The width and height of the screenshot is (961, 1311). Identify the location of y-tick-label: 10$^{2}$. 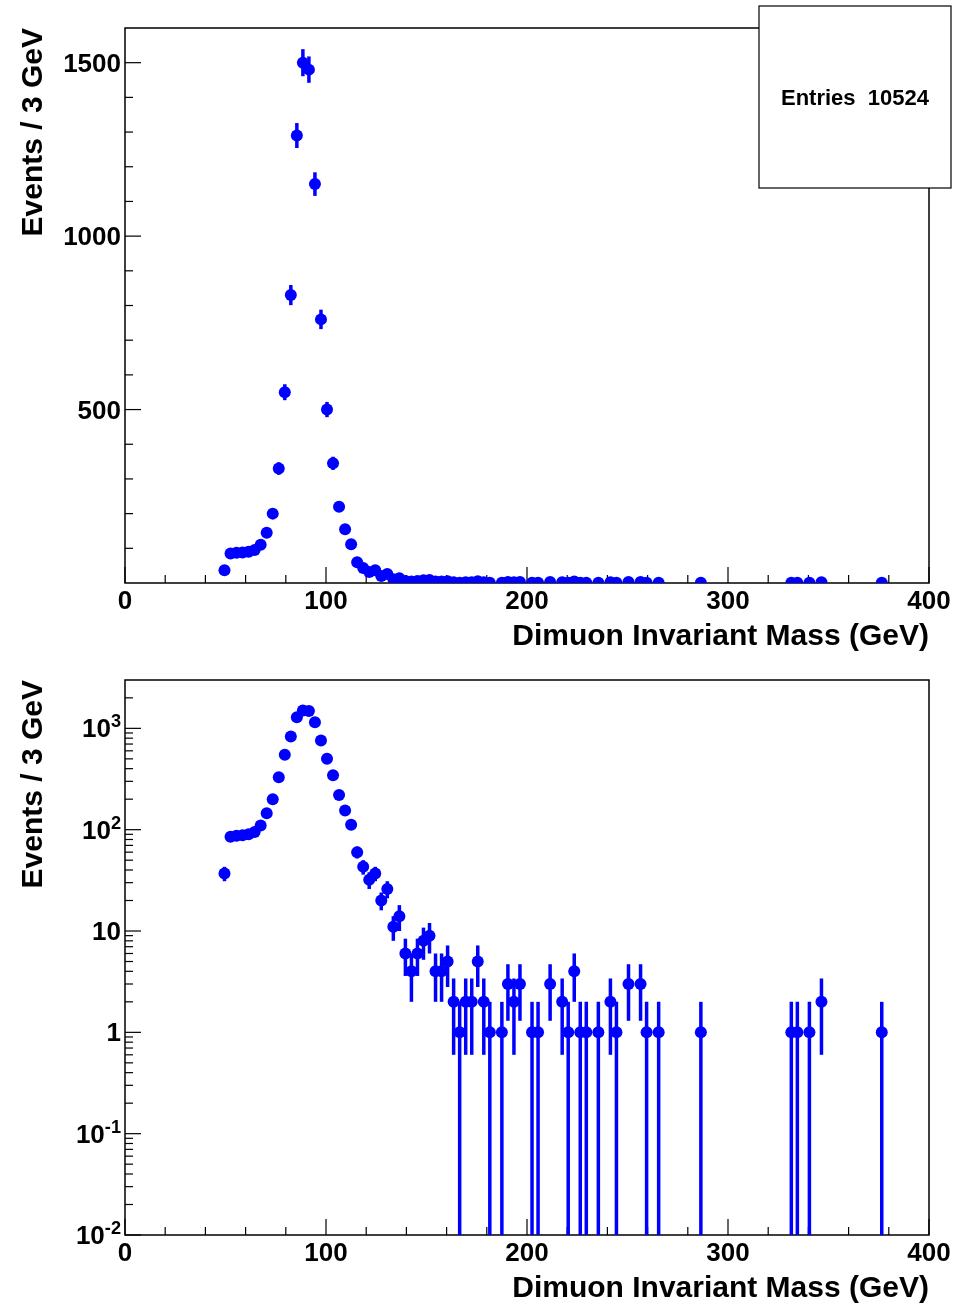
(101, 828).